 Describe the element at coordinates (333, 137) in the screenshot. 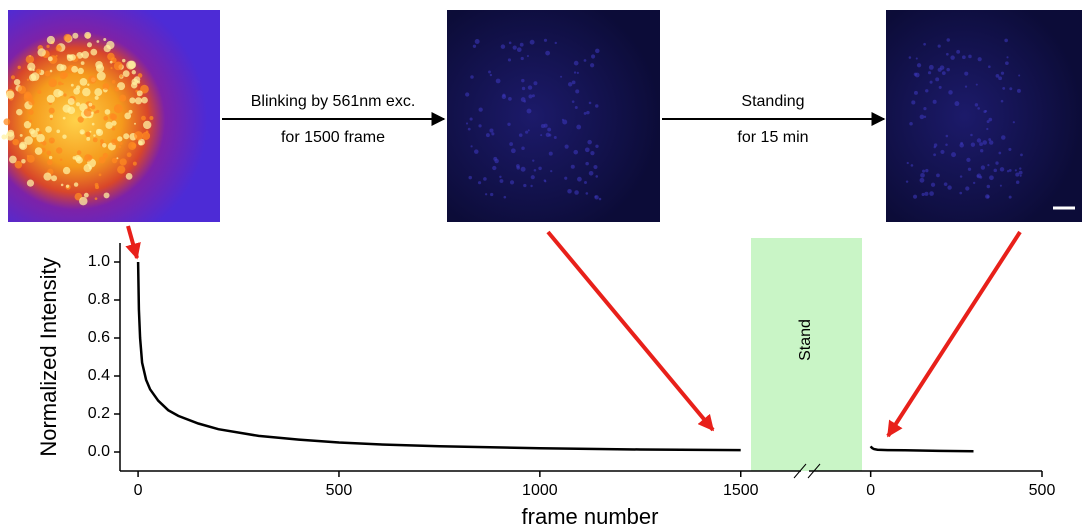

I see `arrow-caption: for 1500 frame` at that location.